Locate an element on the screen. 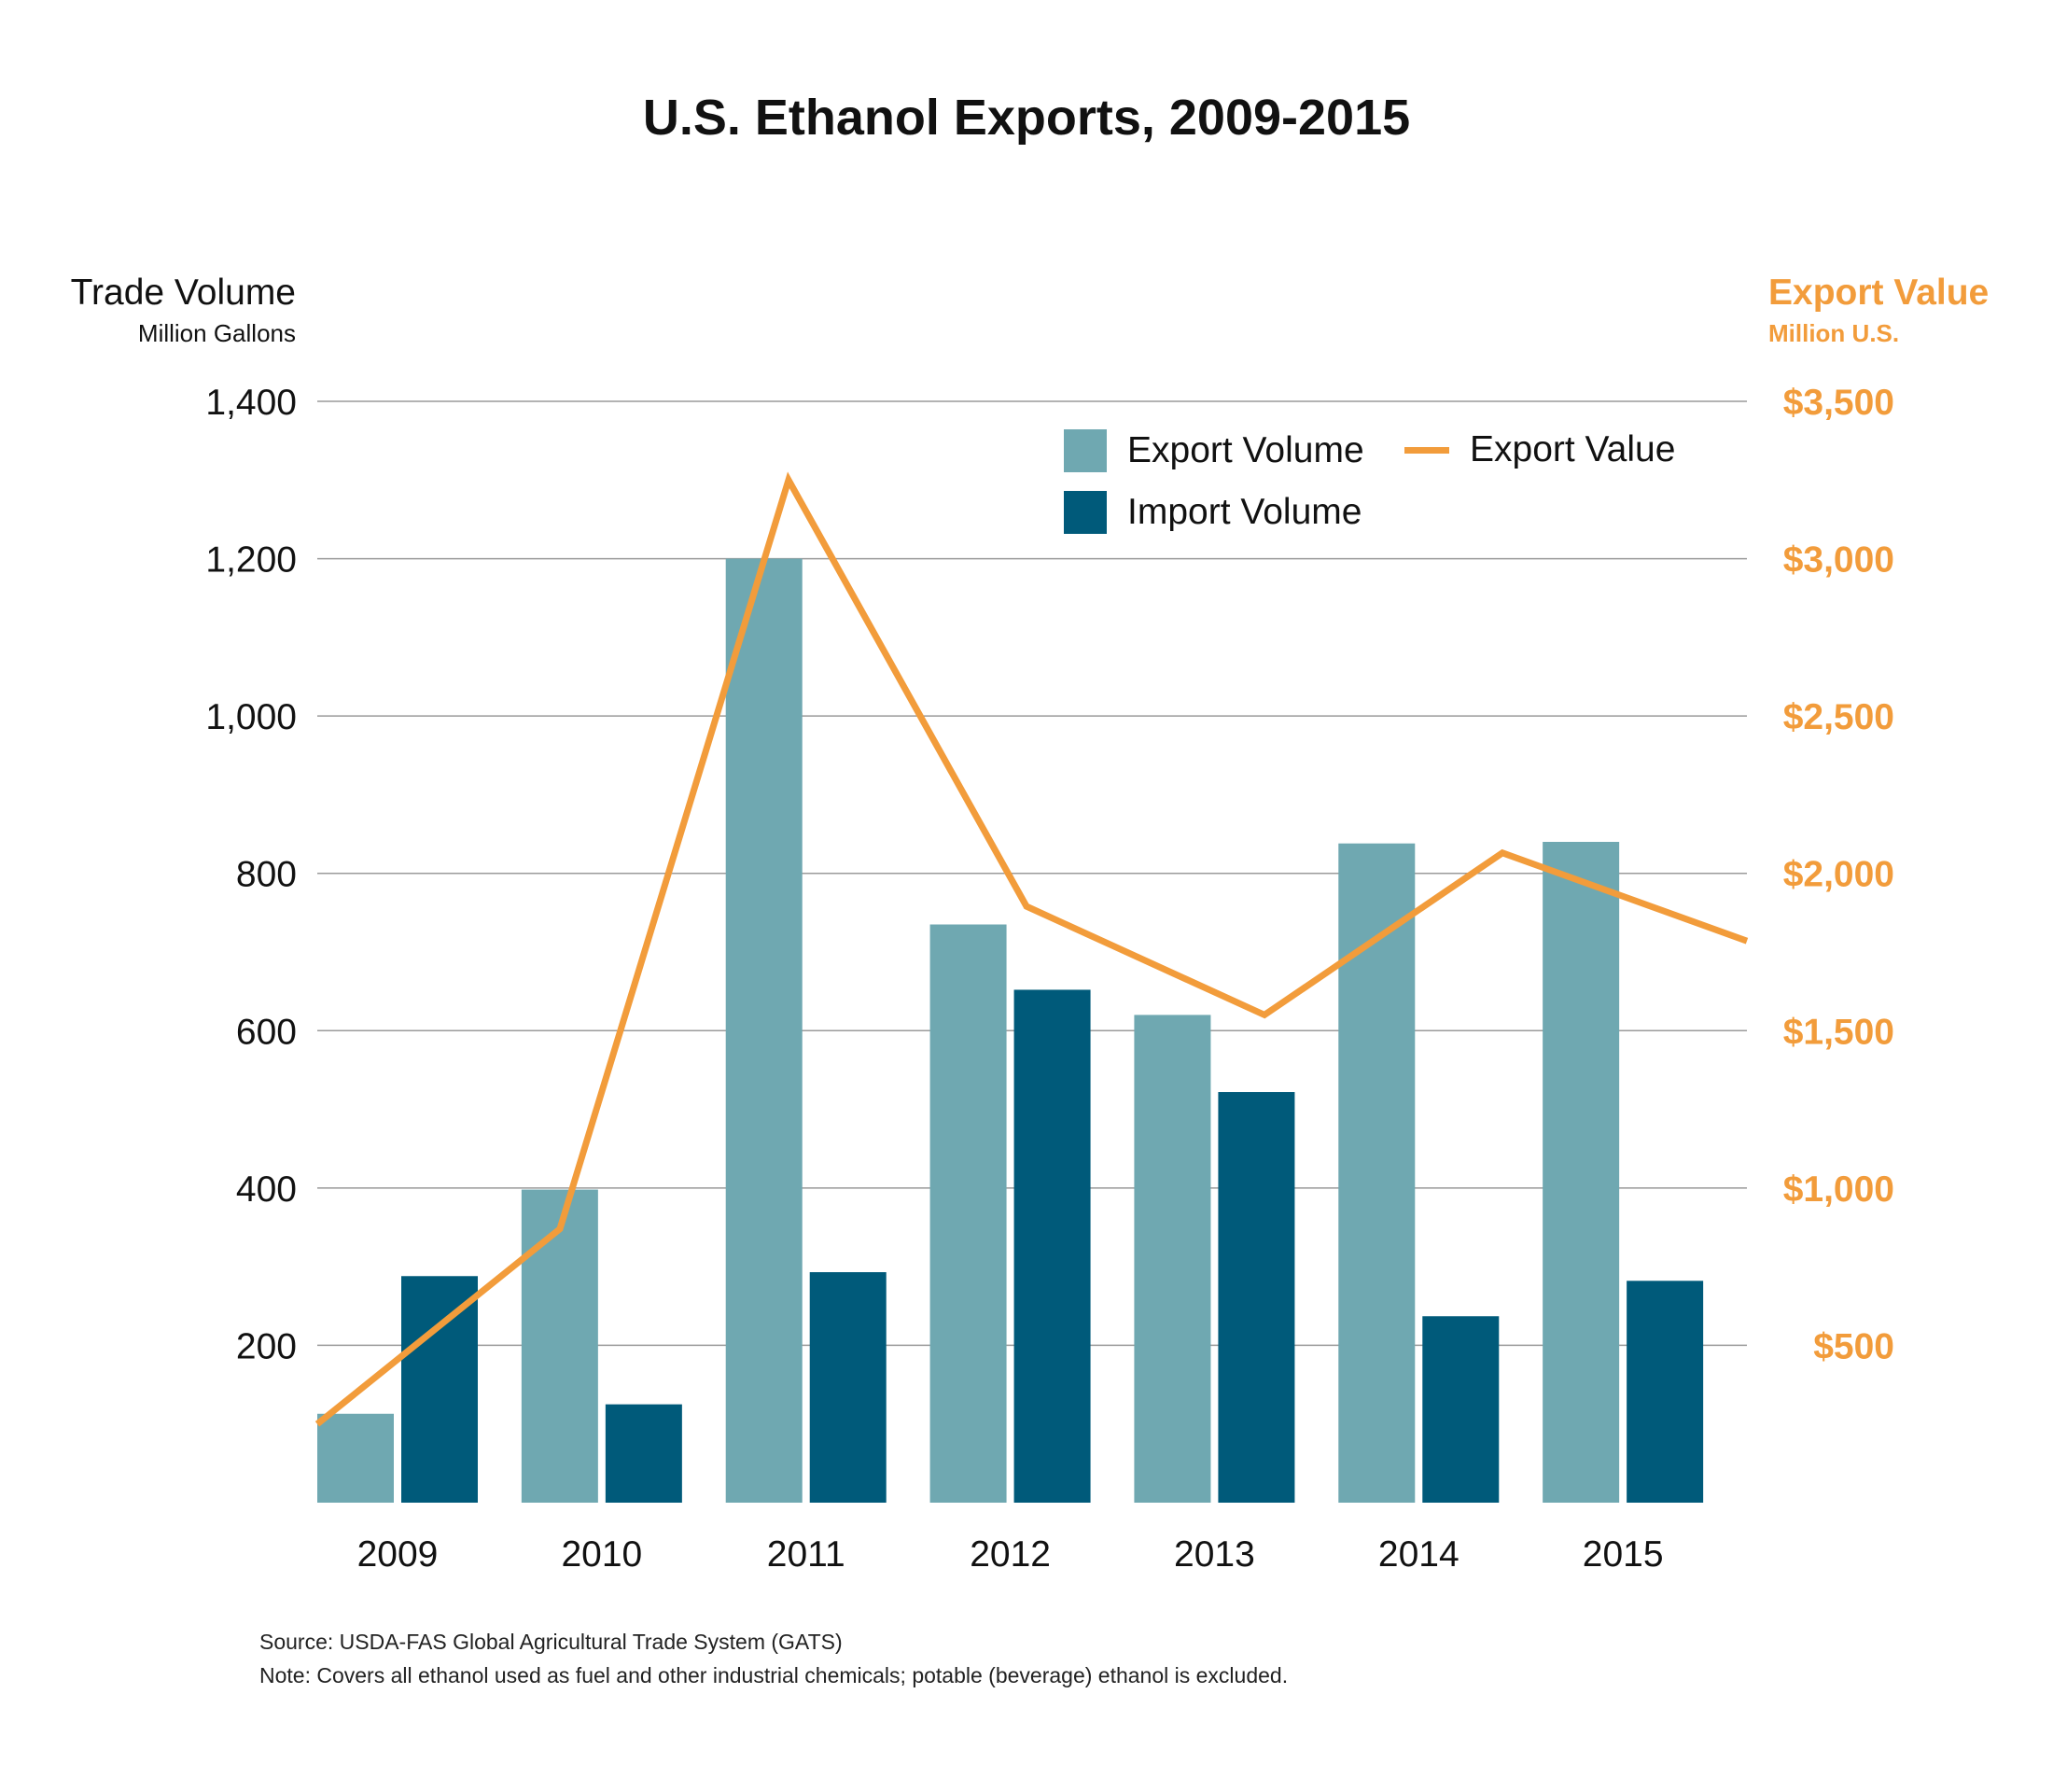 The width and height of the screenshot is (2053, 1792). chart-title: U.S. Ethanol Exports, 2009-2015 is located at coordinates (1026, 118).